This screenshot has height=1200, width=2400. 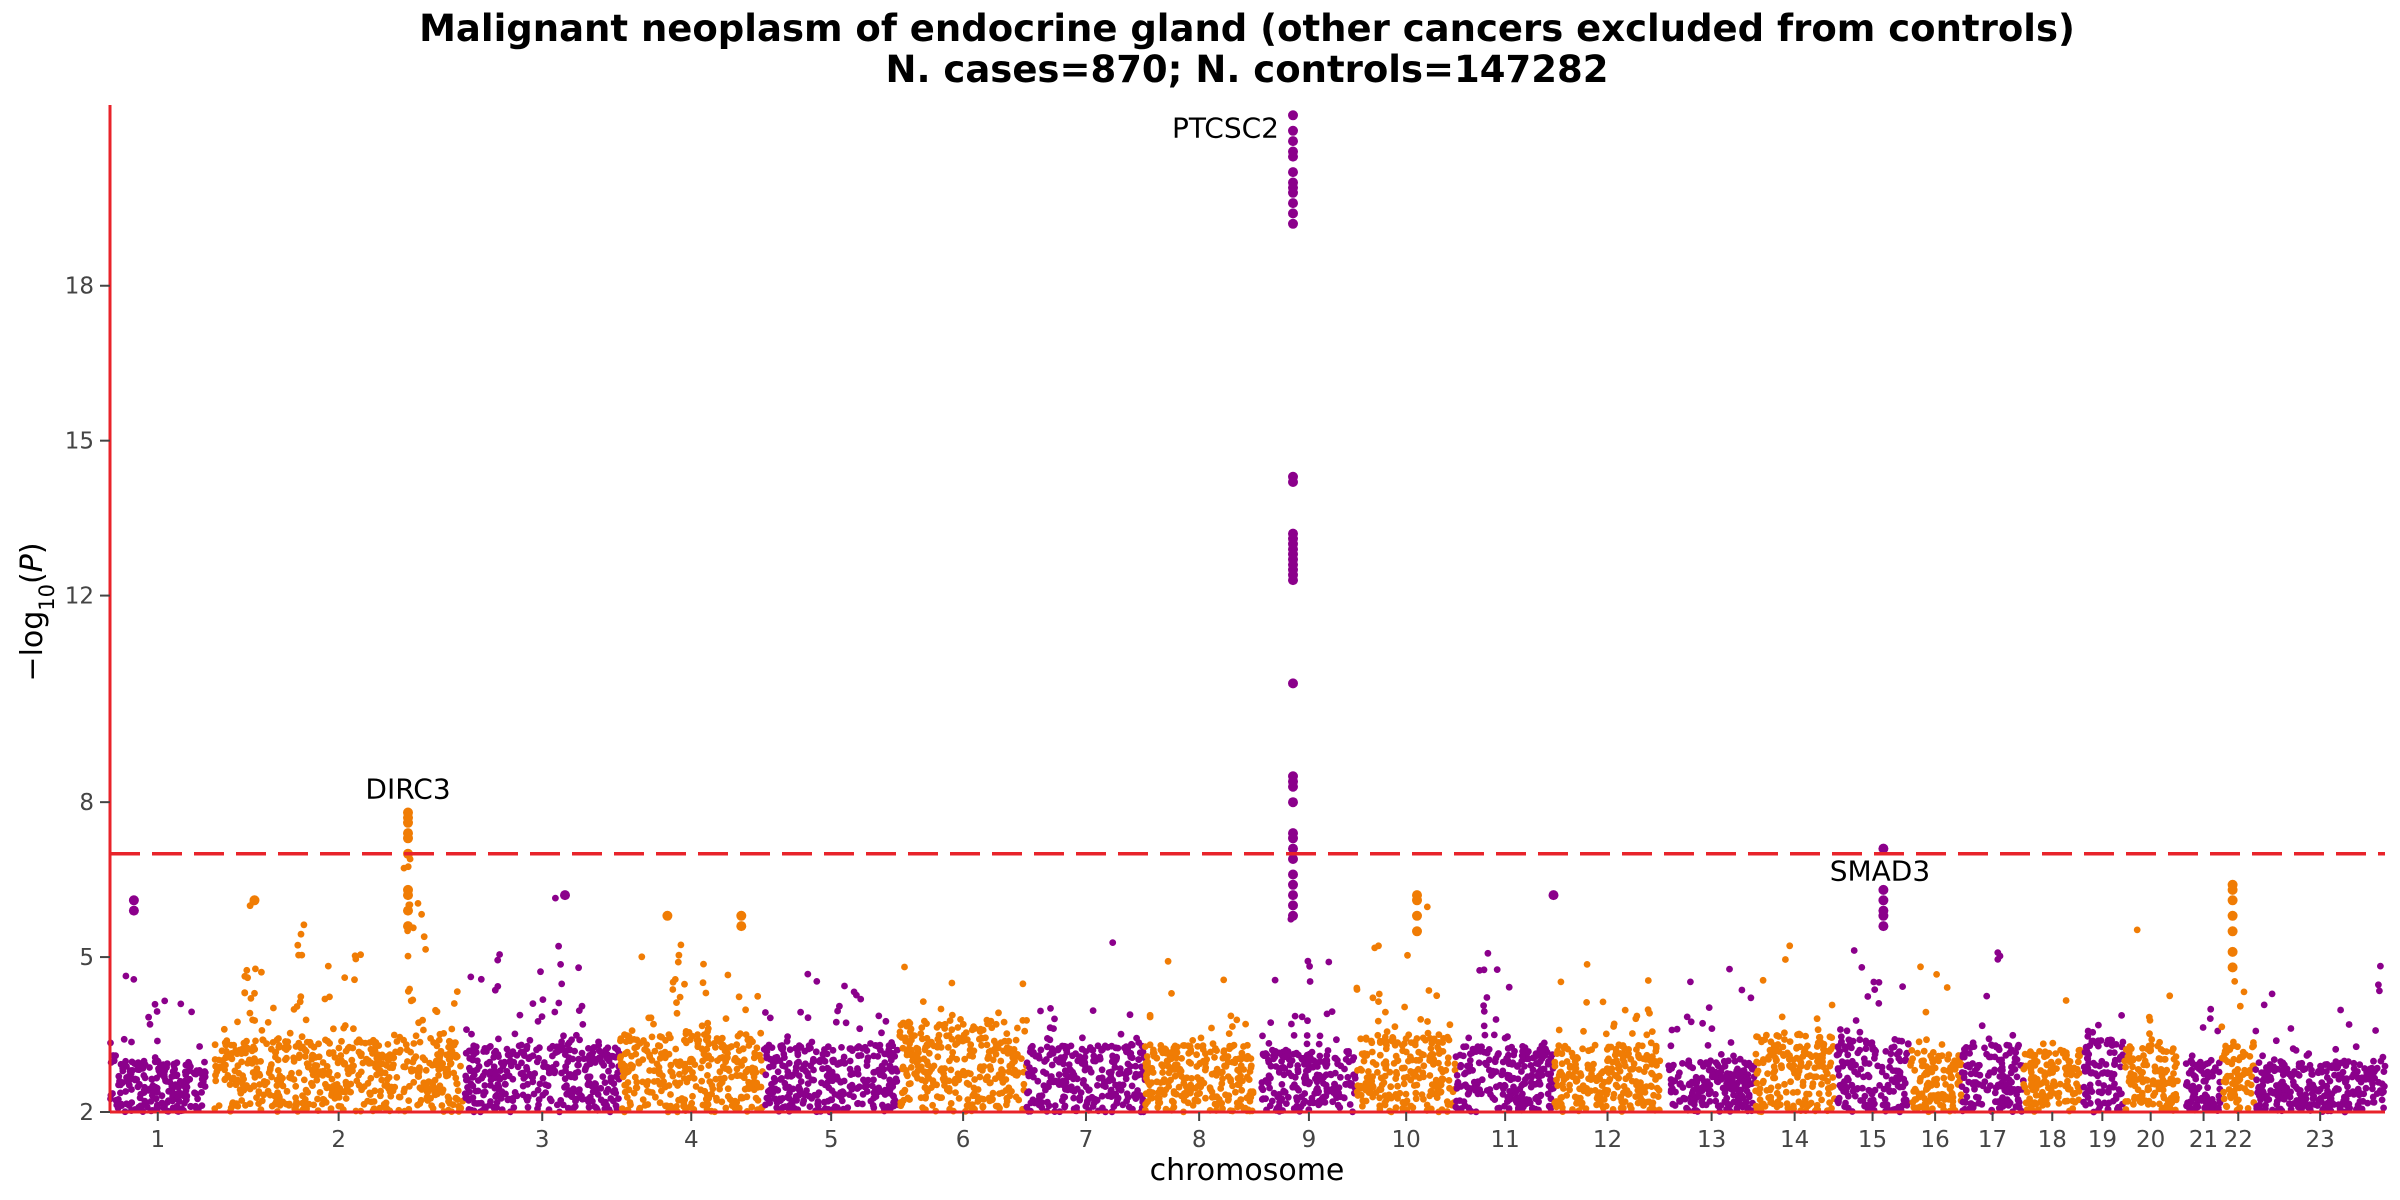 I want to click on chromosome-16-points, so click(x=1936, y=1039).